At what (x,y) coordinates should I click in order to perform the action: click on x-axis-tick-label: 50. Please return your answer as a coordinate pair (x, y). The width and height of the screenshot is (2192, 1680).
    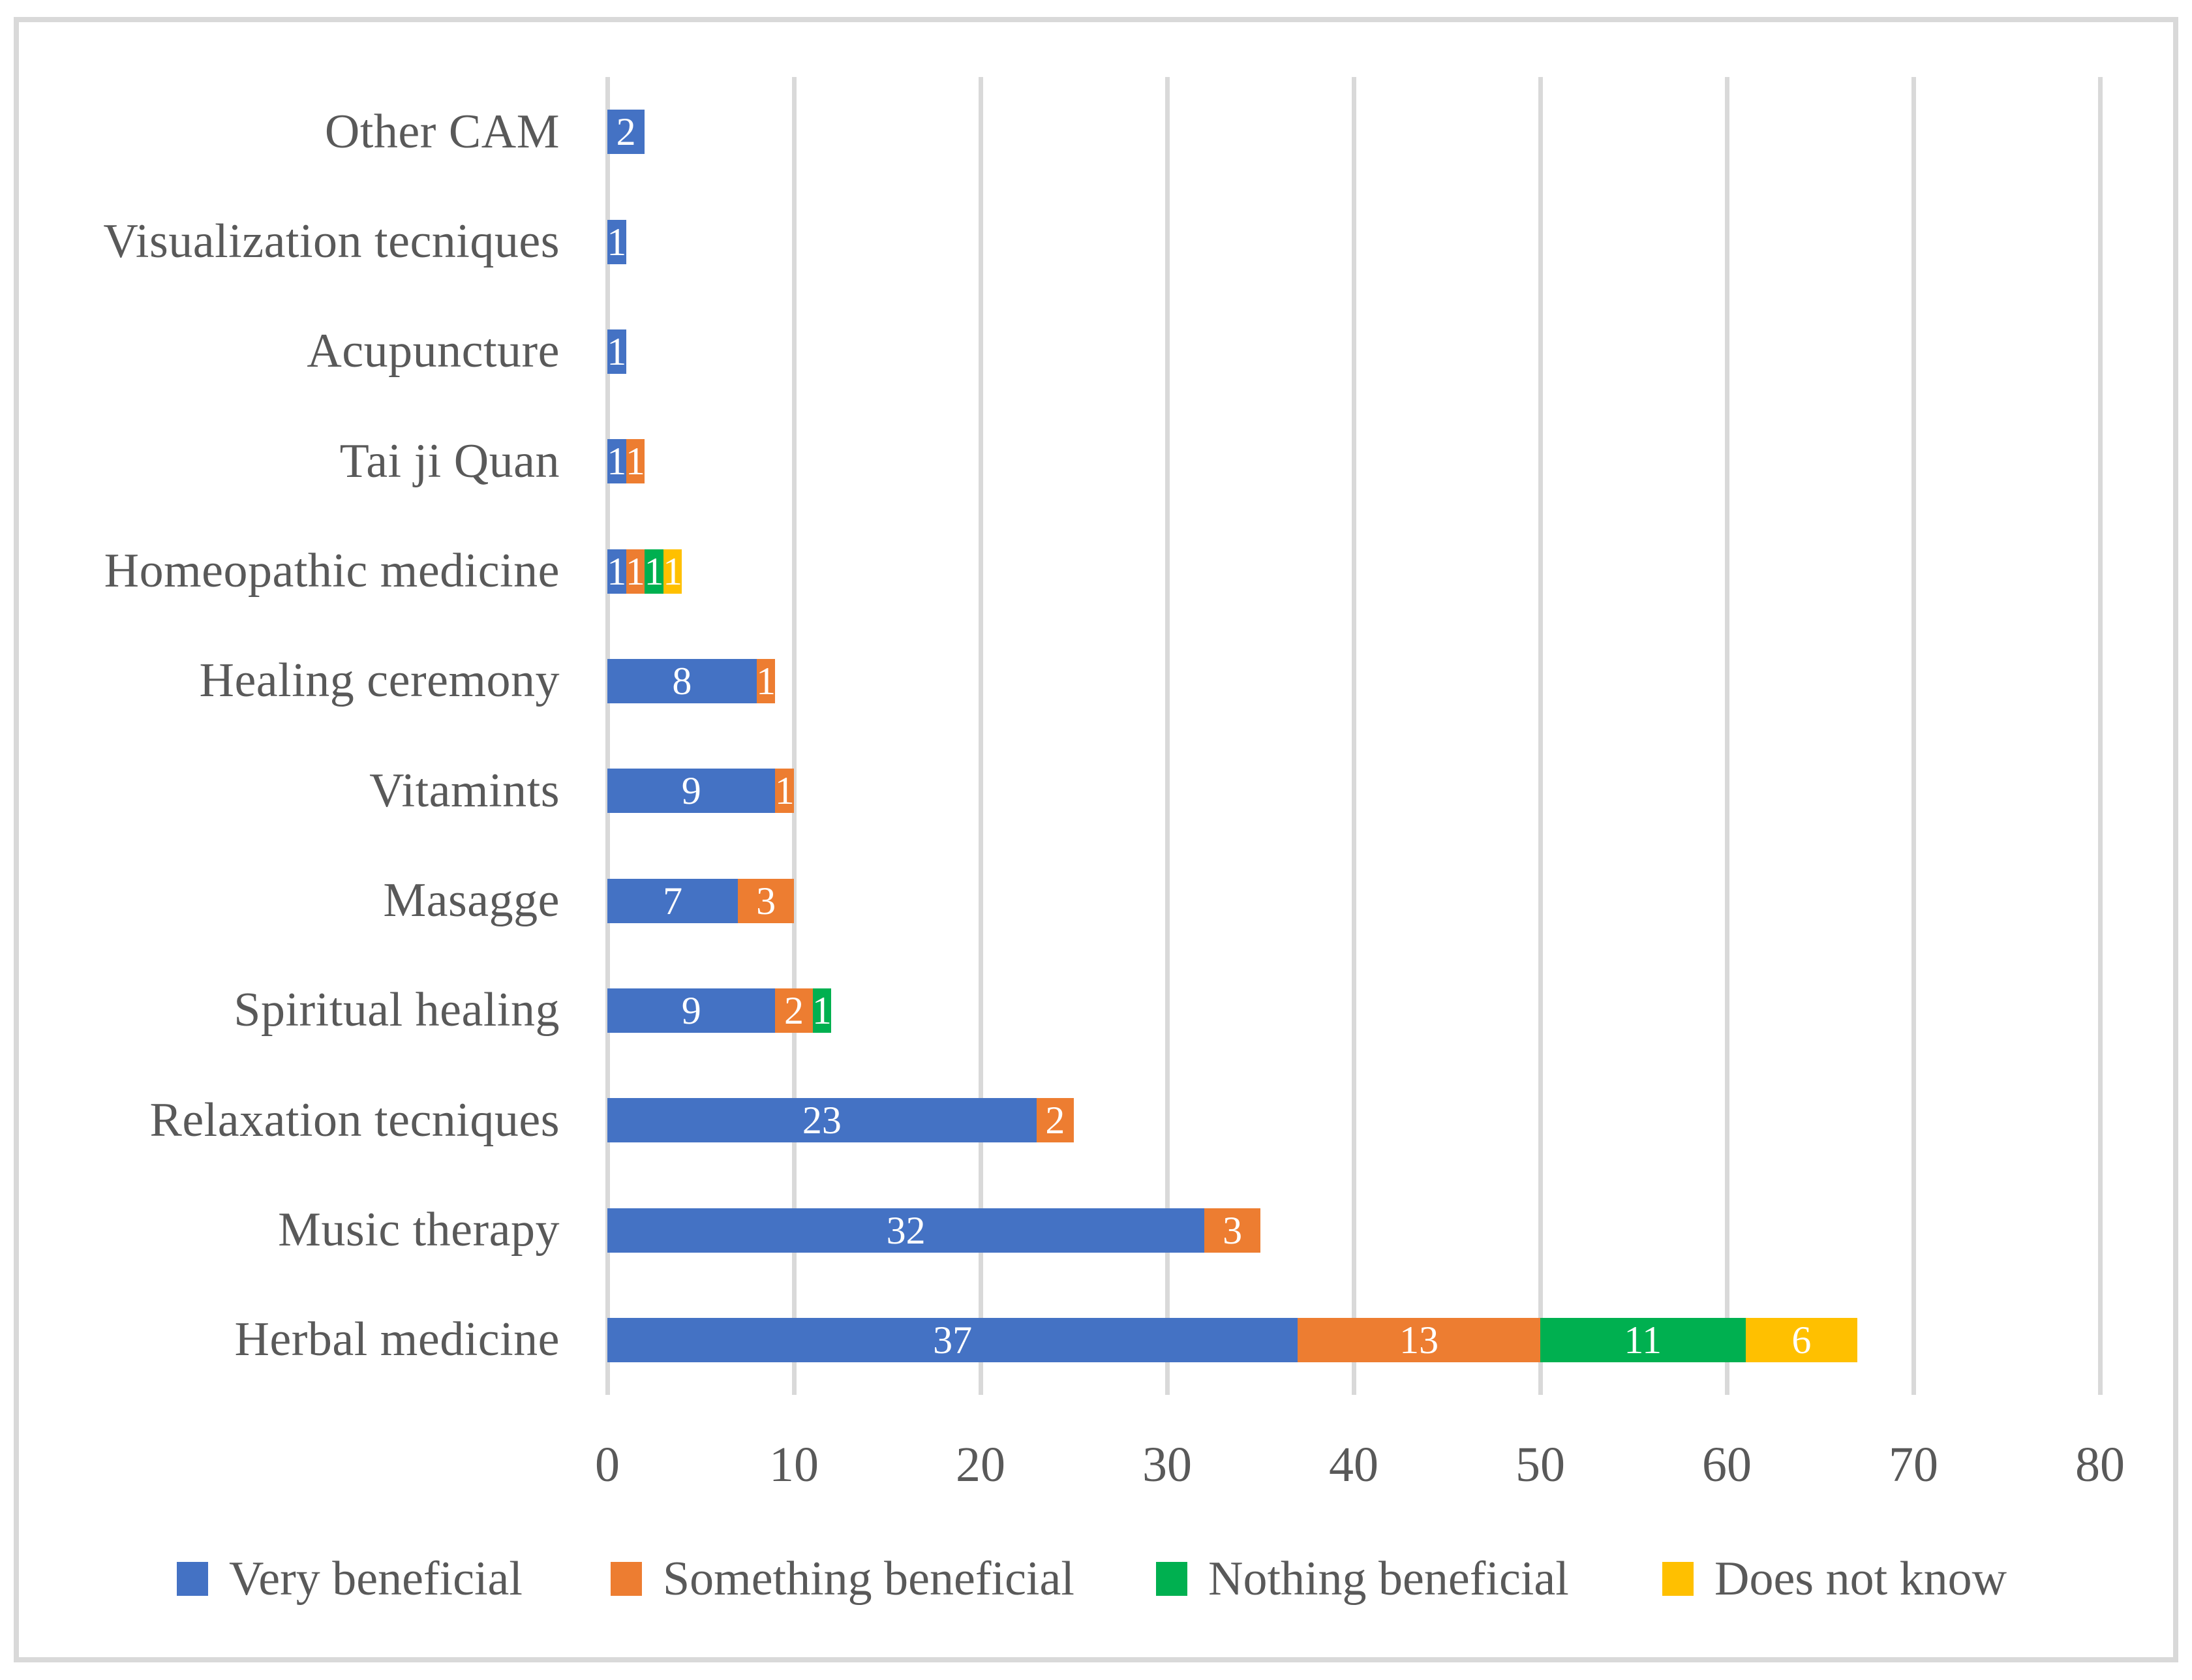
    Looking at the image, I should click on (1540, 1465).